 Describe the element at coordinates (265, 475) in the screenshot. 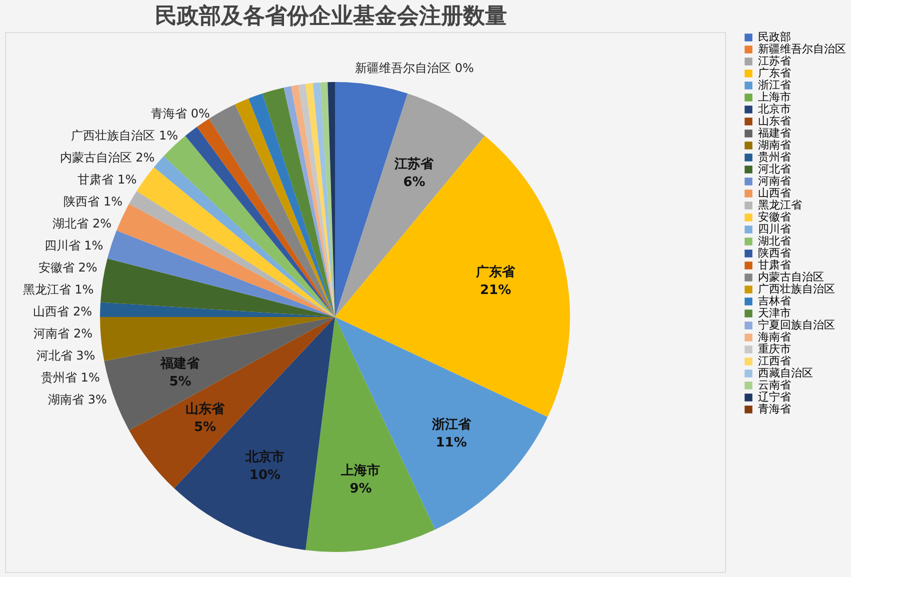

I see `data-label: 10%` at that location.